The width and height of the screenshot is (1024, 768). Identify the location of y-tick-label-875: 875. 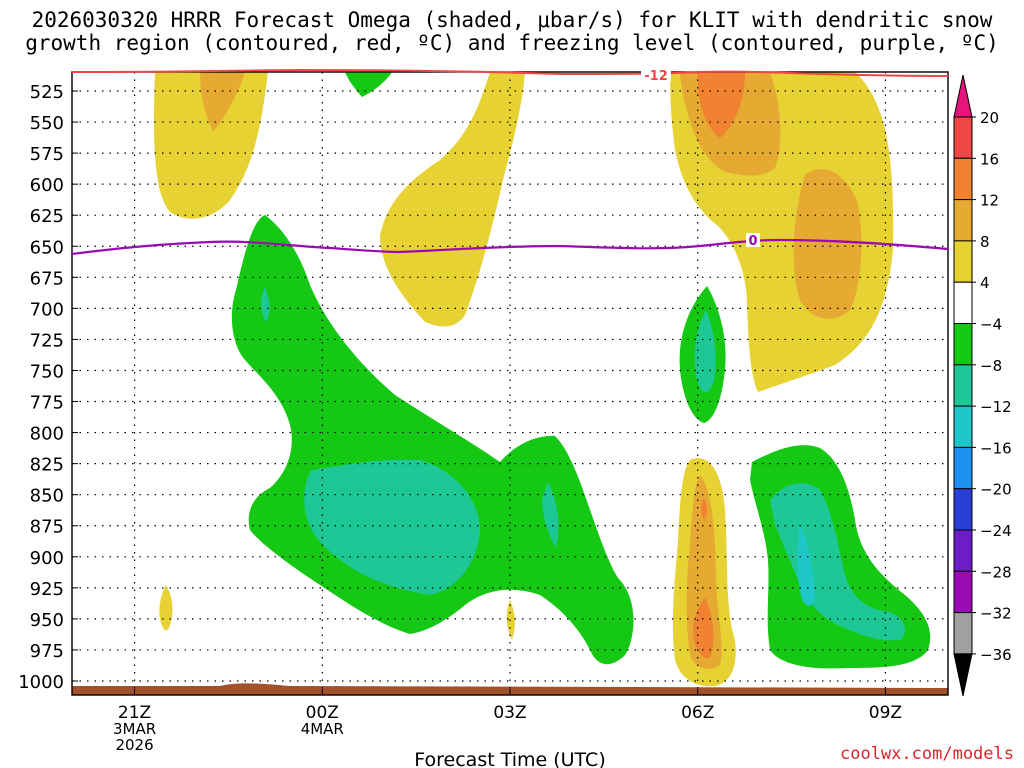
(47, 527).